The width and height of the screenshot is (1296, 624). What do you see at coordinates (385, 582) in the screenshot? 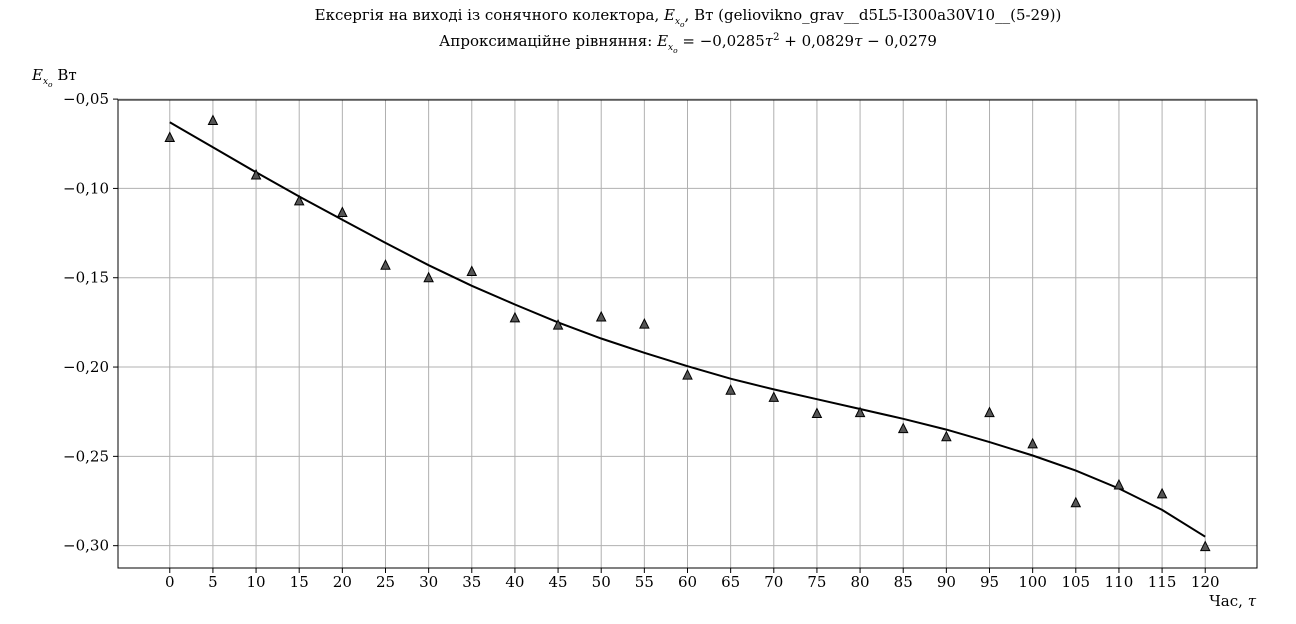
I see `x-tick-label: 25` at bounding box center [385, 582].